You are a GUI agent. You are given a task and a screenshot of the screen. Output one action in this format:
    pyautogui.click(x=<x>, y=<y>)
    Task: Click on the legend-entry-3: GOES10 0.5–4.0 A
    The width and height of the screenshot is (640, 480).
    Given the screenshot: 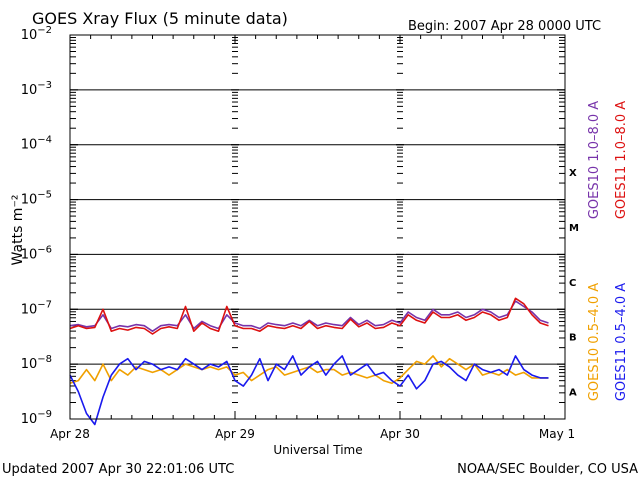 What is the action you would take?
    pyautogui.click(x=594, y=342)
    